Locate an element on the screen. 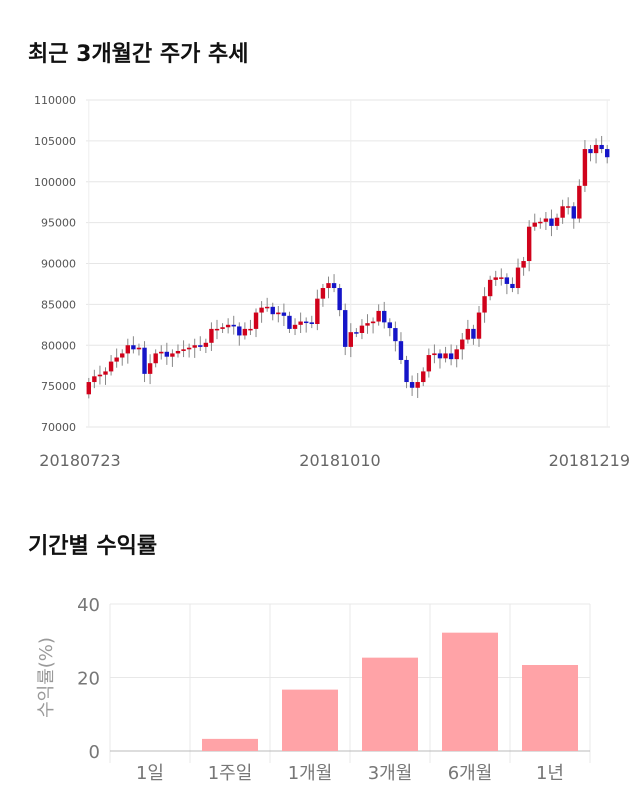 This screenshot has width=640, height=810. price-y-tick-label: 80000 is located at coordinates (58, 345).